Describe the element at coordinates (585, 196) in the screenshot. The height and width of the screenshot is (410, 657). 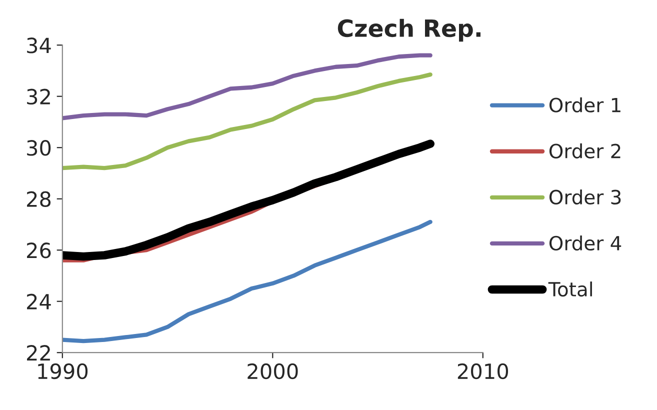
I see `legend-label: Order 3` at that location.